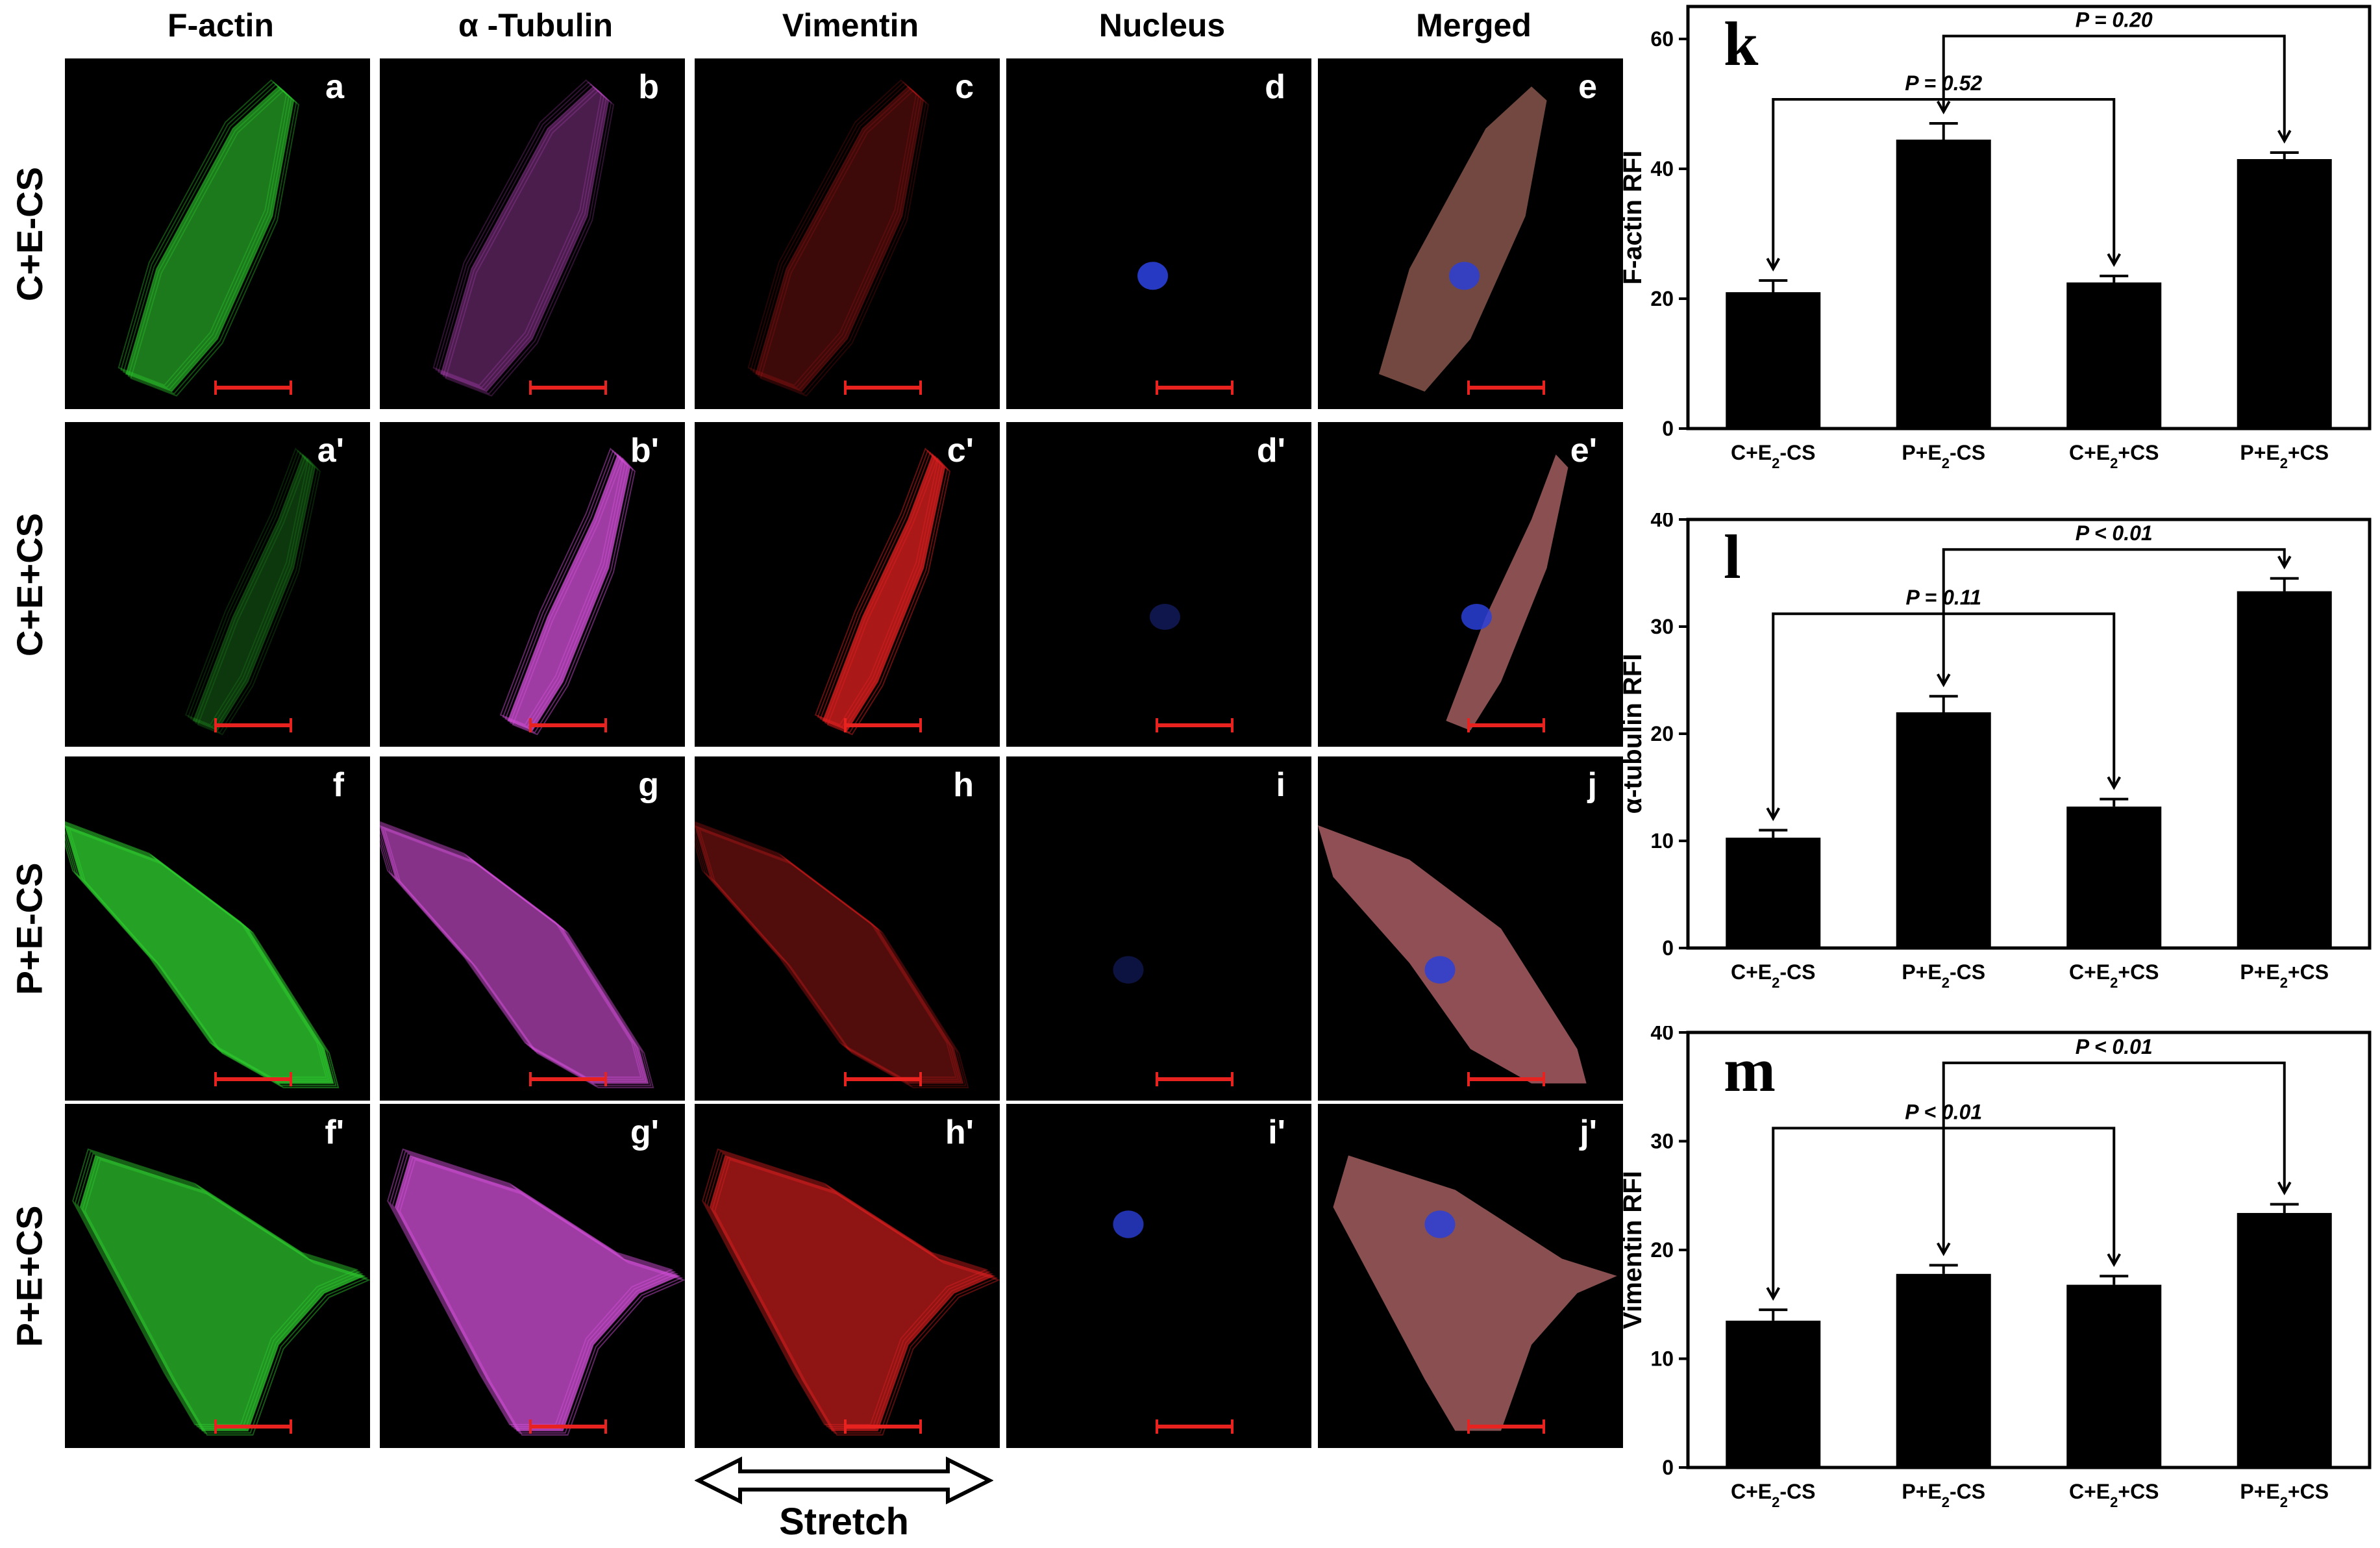 The height and width of the screenshot is (1548, 2380). Describe the element at coordinates (1158, 584) in the screenshot. I see `micrograph-panel-nucleus: d'` at that location.